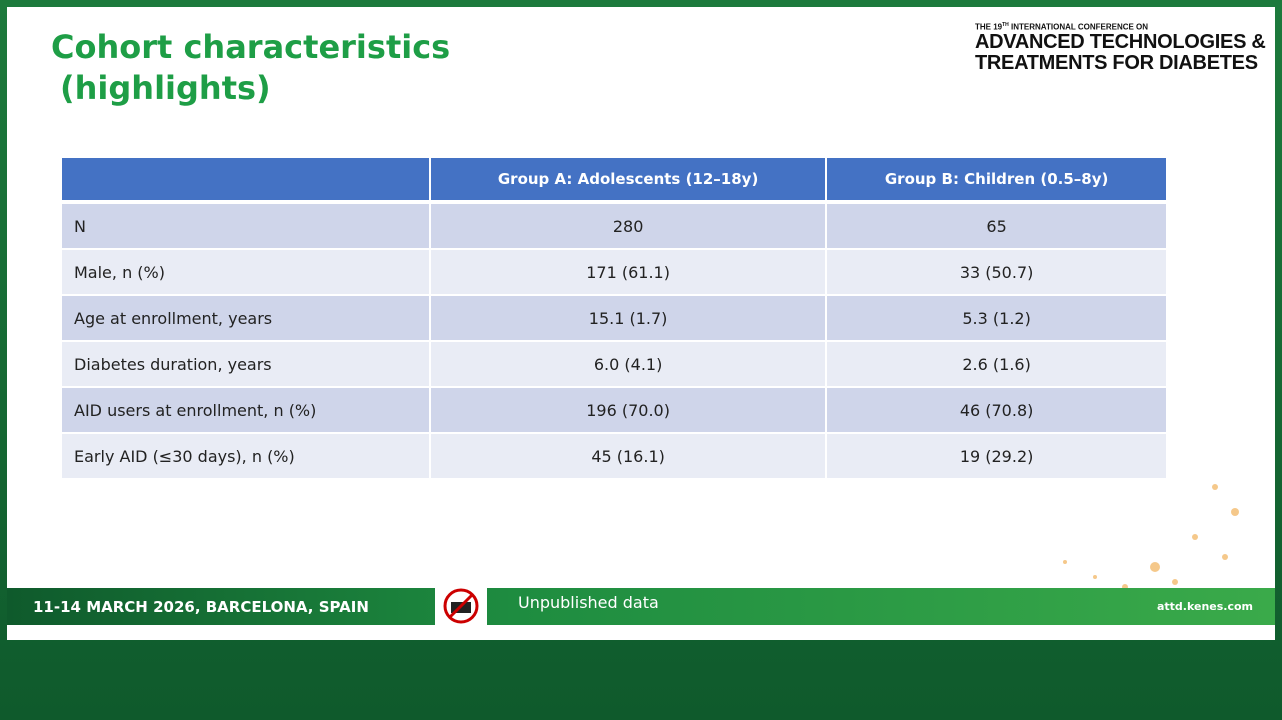  What do you see at coordinates (588, 602) in the screenshot?
I see `footer-note: Unpublished data` at bounding box center [588, 602].